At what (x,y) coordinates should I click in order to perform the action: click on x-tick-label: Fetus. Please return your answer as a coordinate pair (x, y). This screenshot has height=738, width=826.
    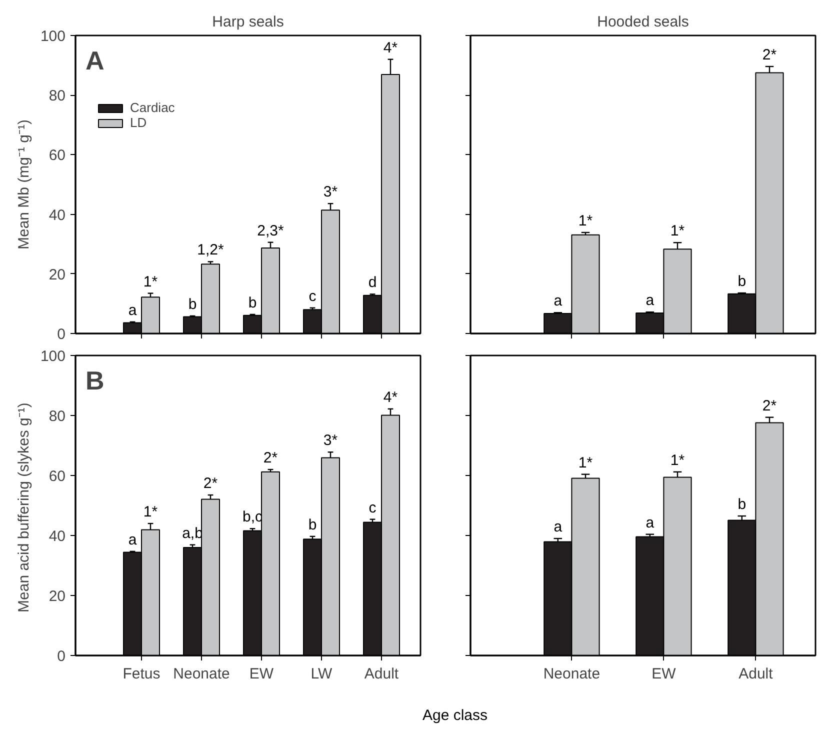
    Looking at the image, I should click on (141, 674).